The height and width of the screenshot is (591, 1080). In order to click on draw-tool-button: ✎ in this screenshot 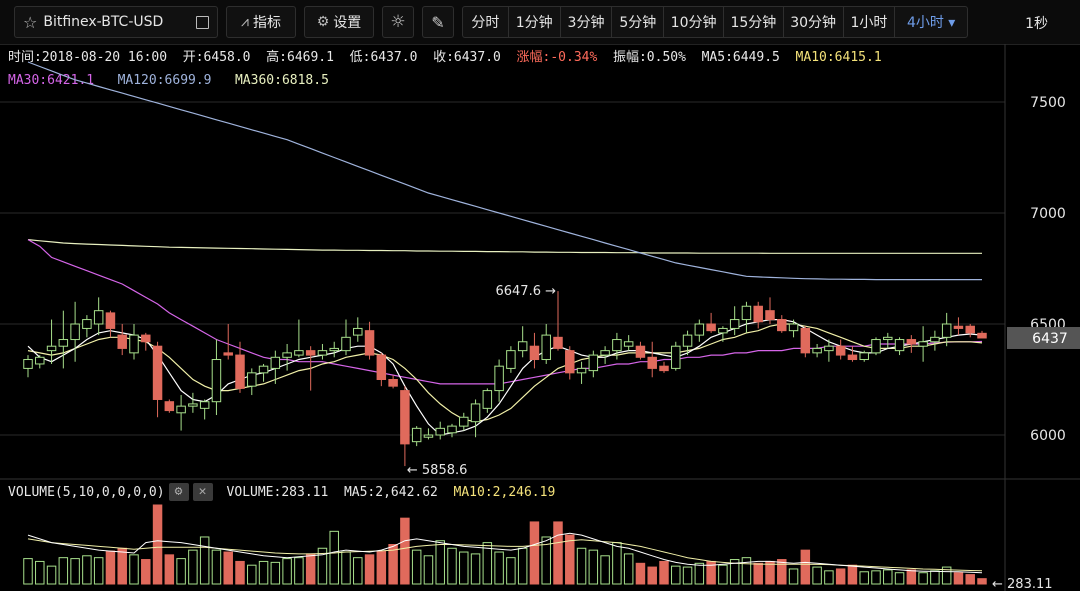, I will do `click(438, 22)`.